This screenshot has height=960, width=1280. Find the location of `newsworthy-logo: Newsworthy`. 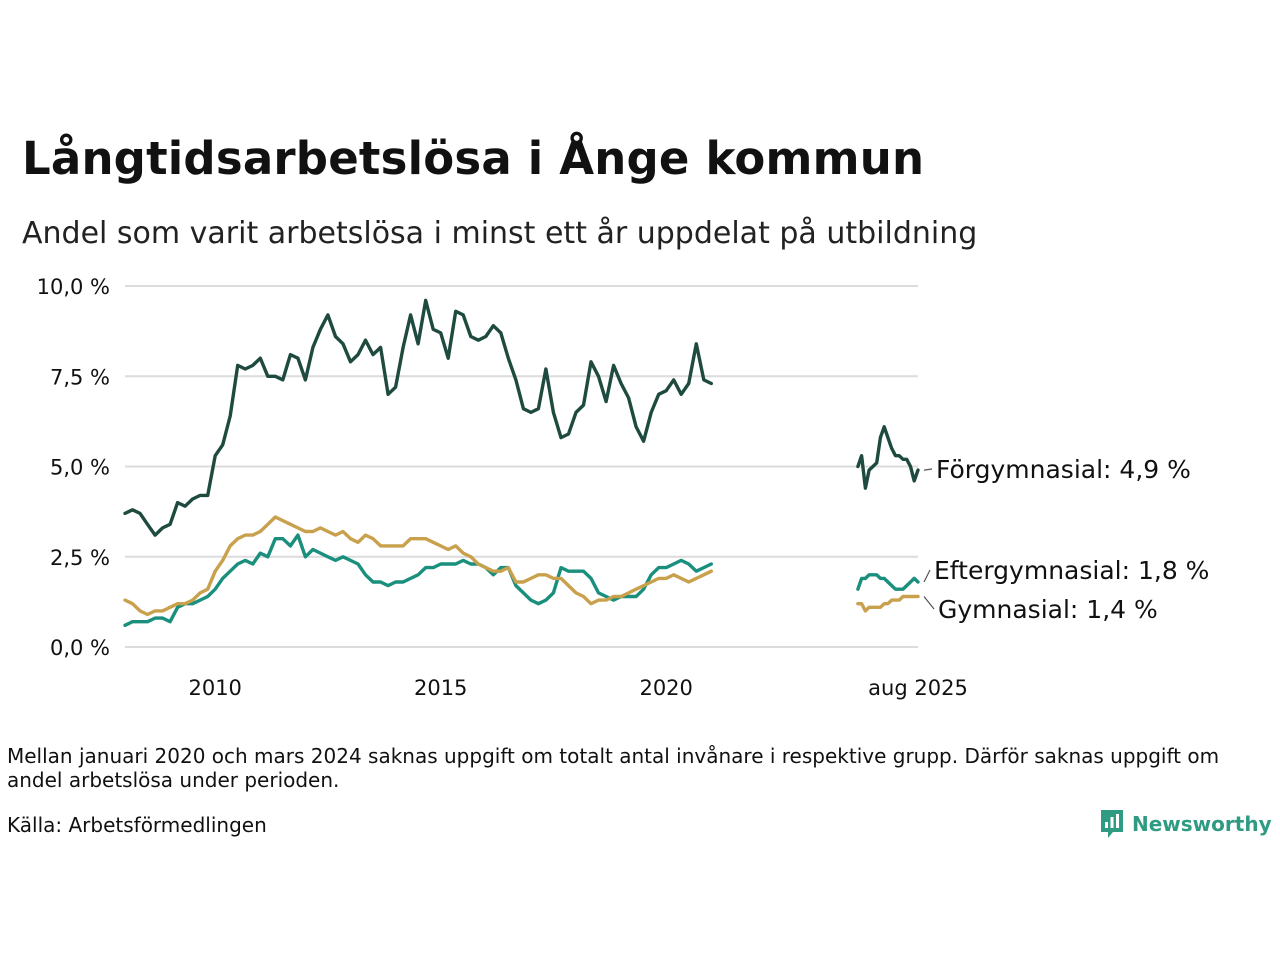

newsworthy-logo: Newsworthy is located at coordinates (1185, 824).